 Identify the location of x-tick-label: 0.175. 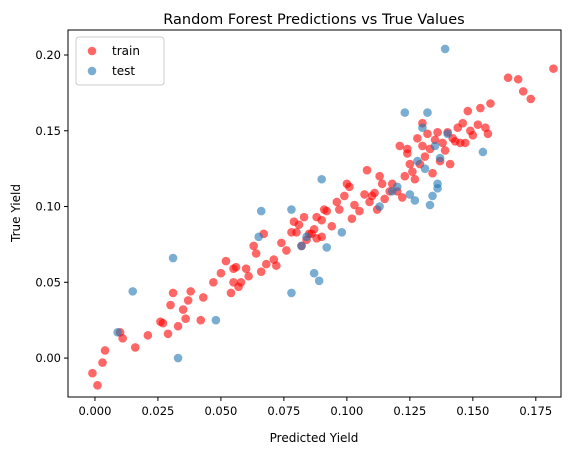
(535, 411).